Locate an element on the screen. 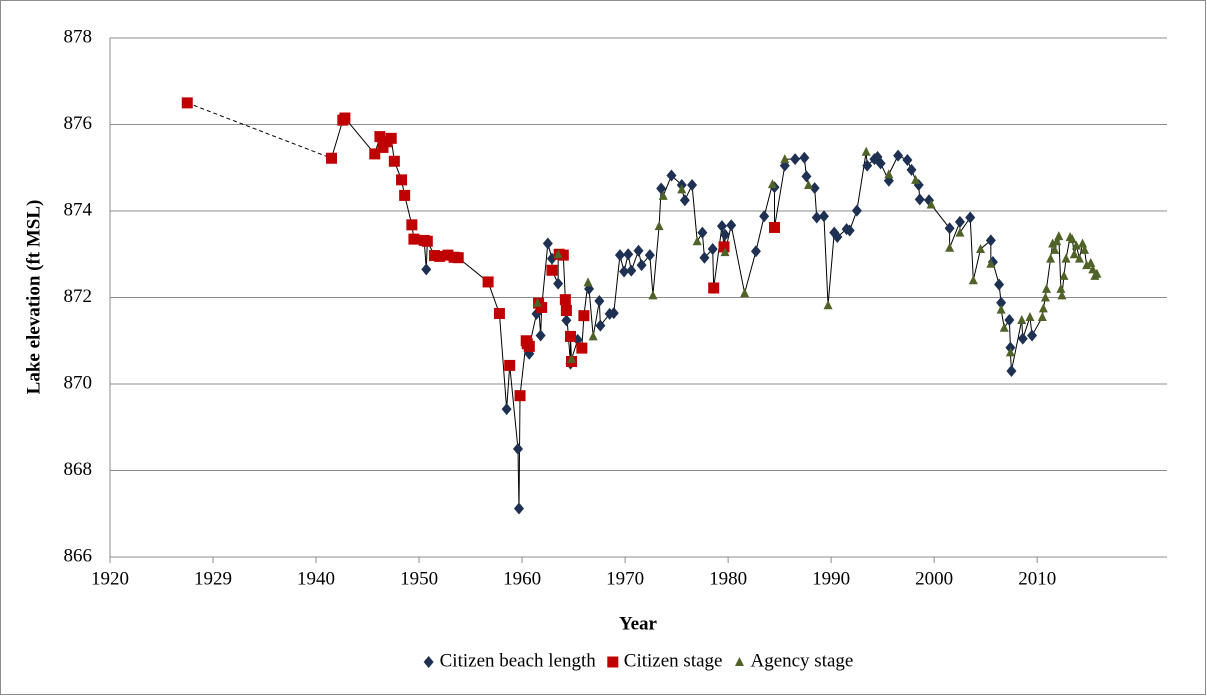  y-tick-label: 866 is located at coordinates (78, 555).